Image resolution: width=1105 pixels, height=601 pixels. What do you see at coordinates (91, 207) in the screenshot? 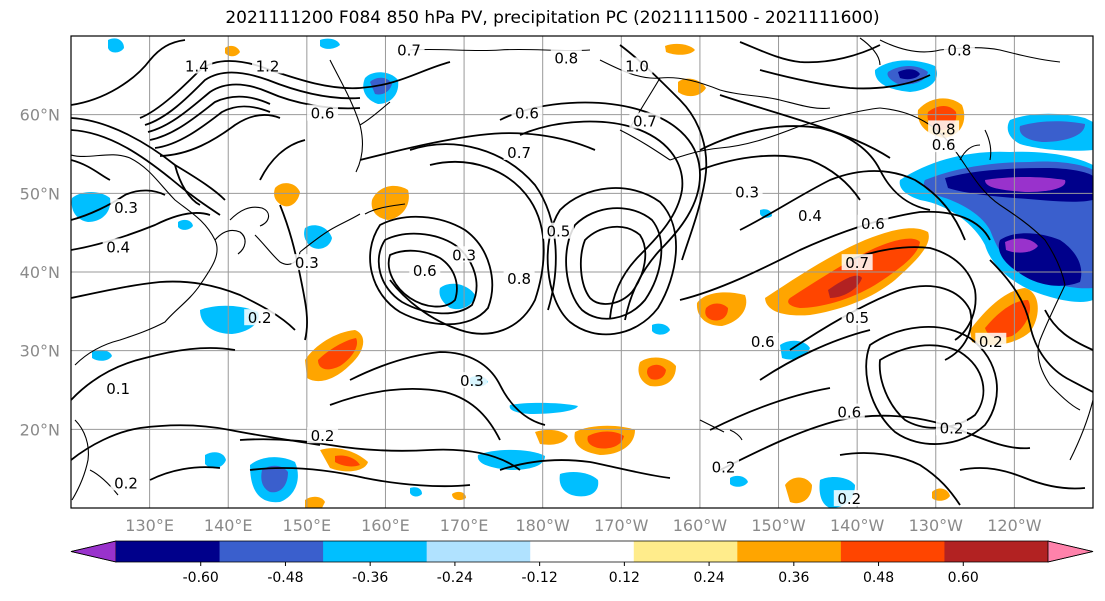
I see `negative-anomaly-e-china` at bounding box center [91, 207].